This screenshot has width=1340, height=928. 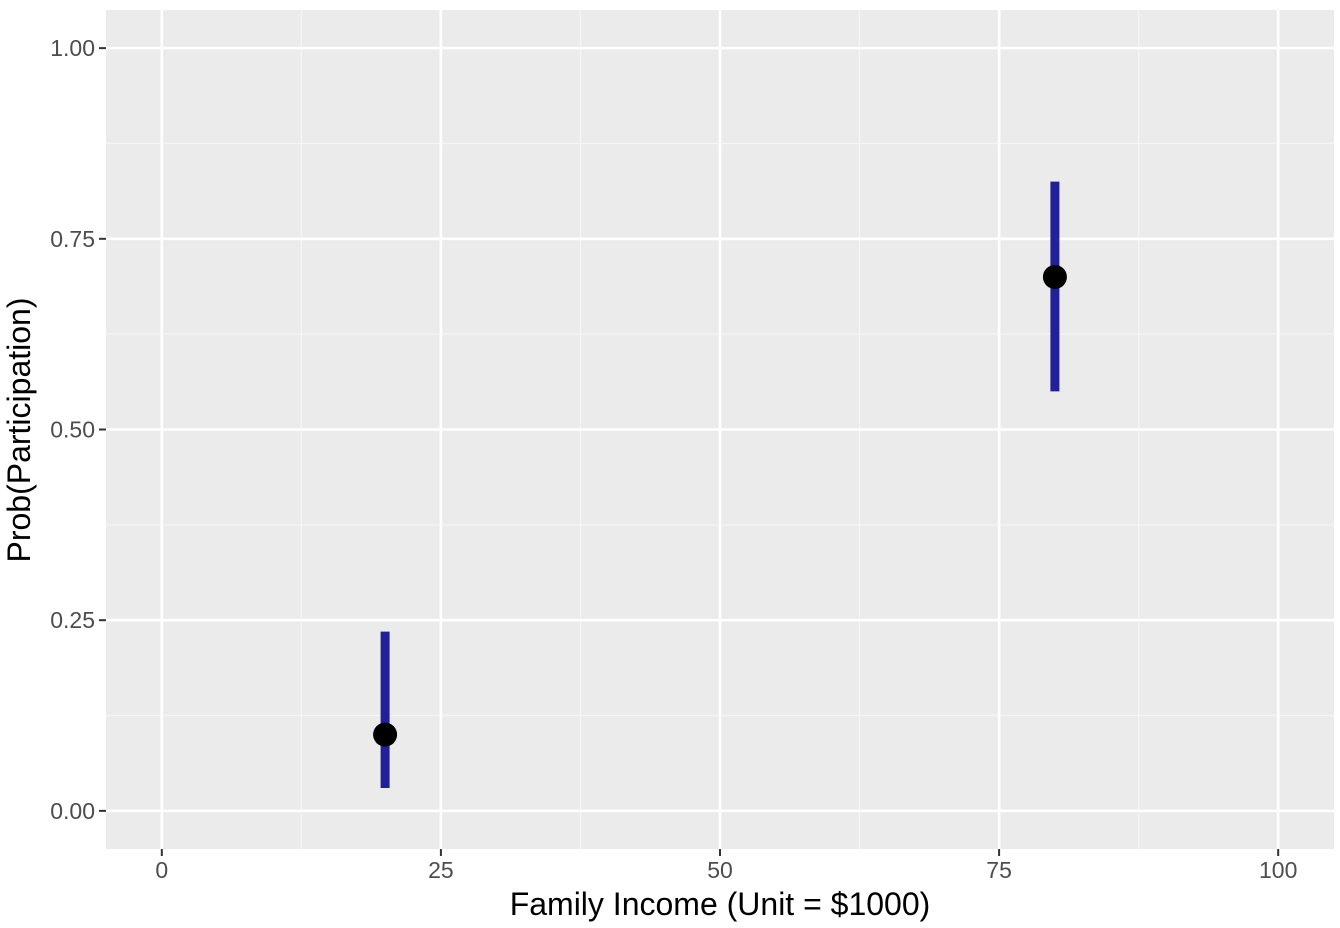 I want to click on x-tick-label: 0, so click(x=161, y=870).